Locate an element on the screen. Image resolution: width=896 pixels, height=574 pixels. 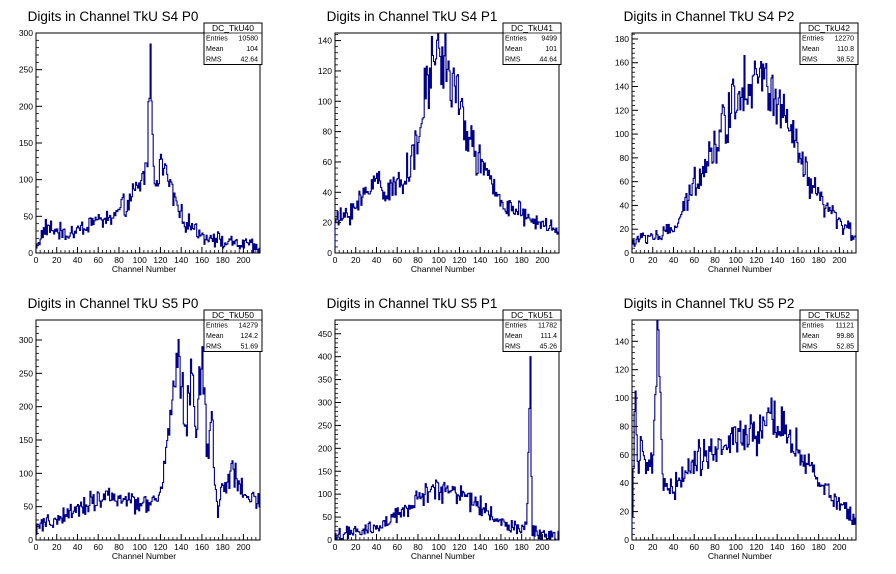
stats-value: 44.64 is located at coordinates (548, 60).